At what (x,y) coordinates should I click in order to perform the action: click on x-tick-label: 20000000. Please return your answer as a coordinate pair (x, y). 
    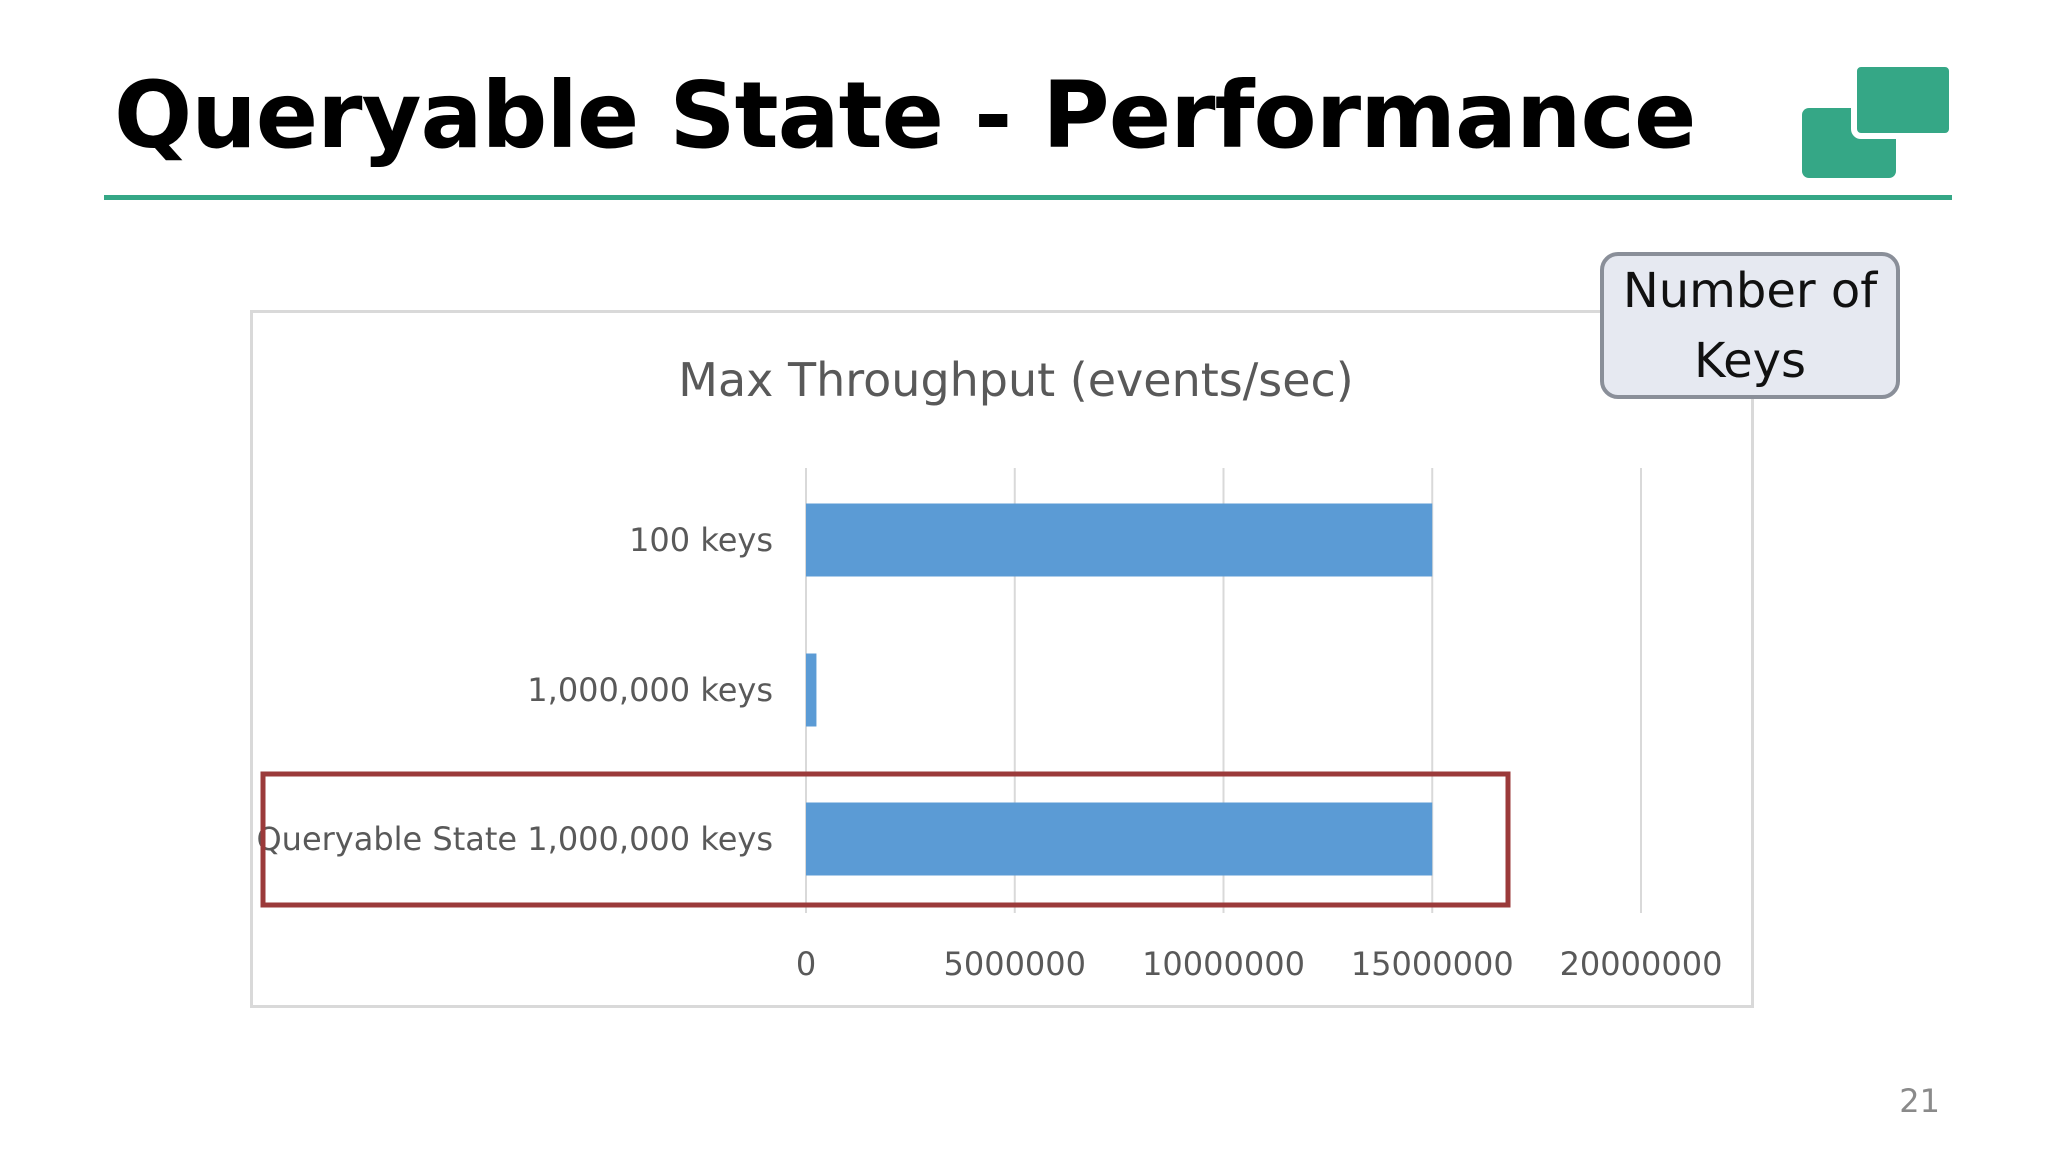
    Looking at the image, I should click on (1641, 964).